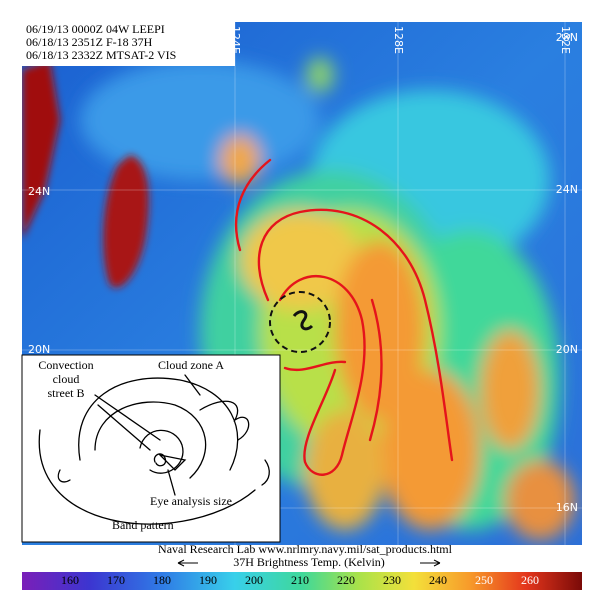 This screenshot has height=608, width=600. Describe the element at coordinates (65, 365) in the screenshot. I see `inset-label: Convection` at that location.